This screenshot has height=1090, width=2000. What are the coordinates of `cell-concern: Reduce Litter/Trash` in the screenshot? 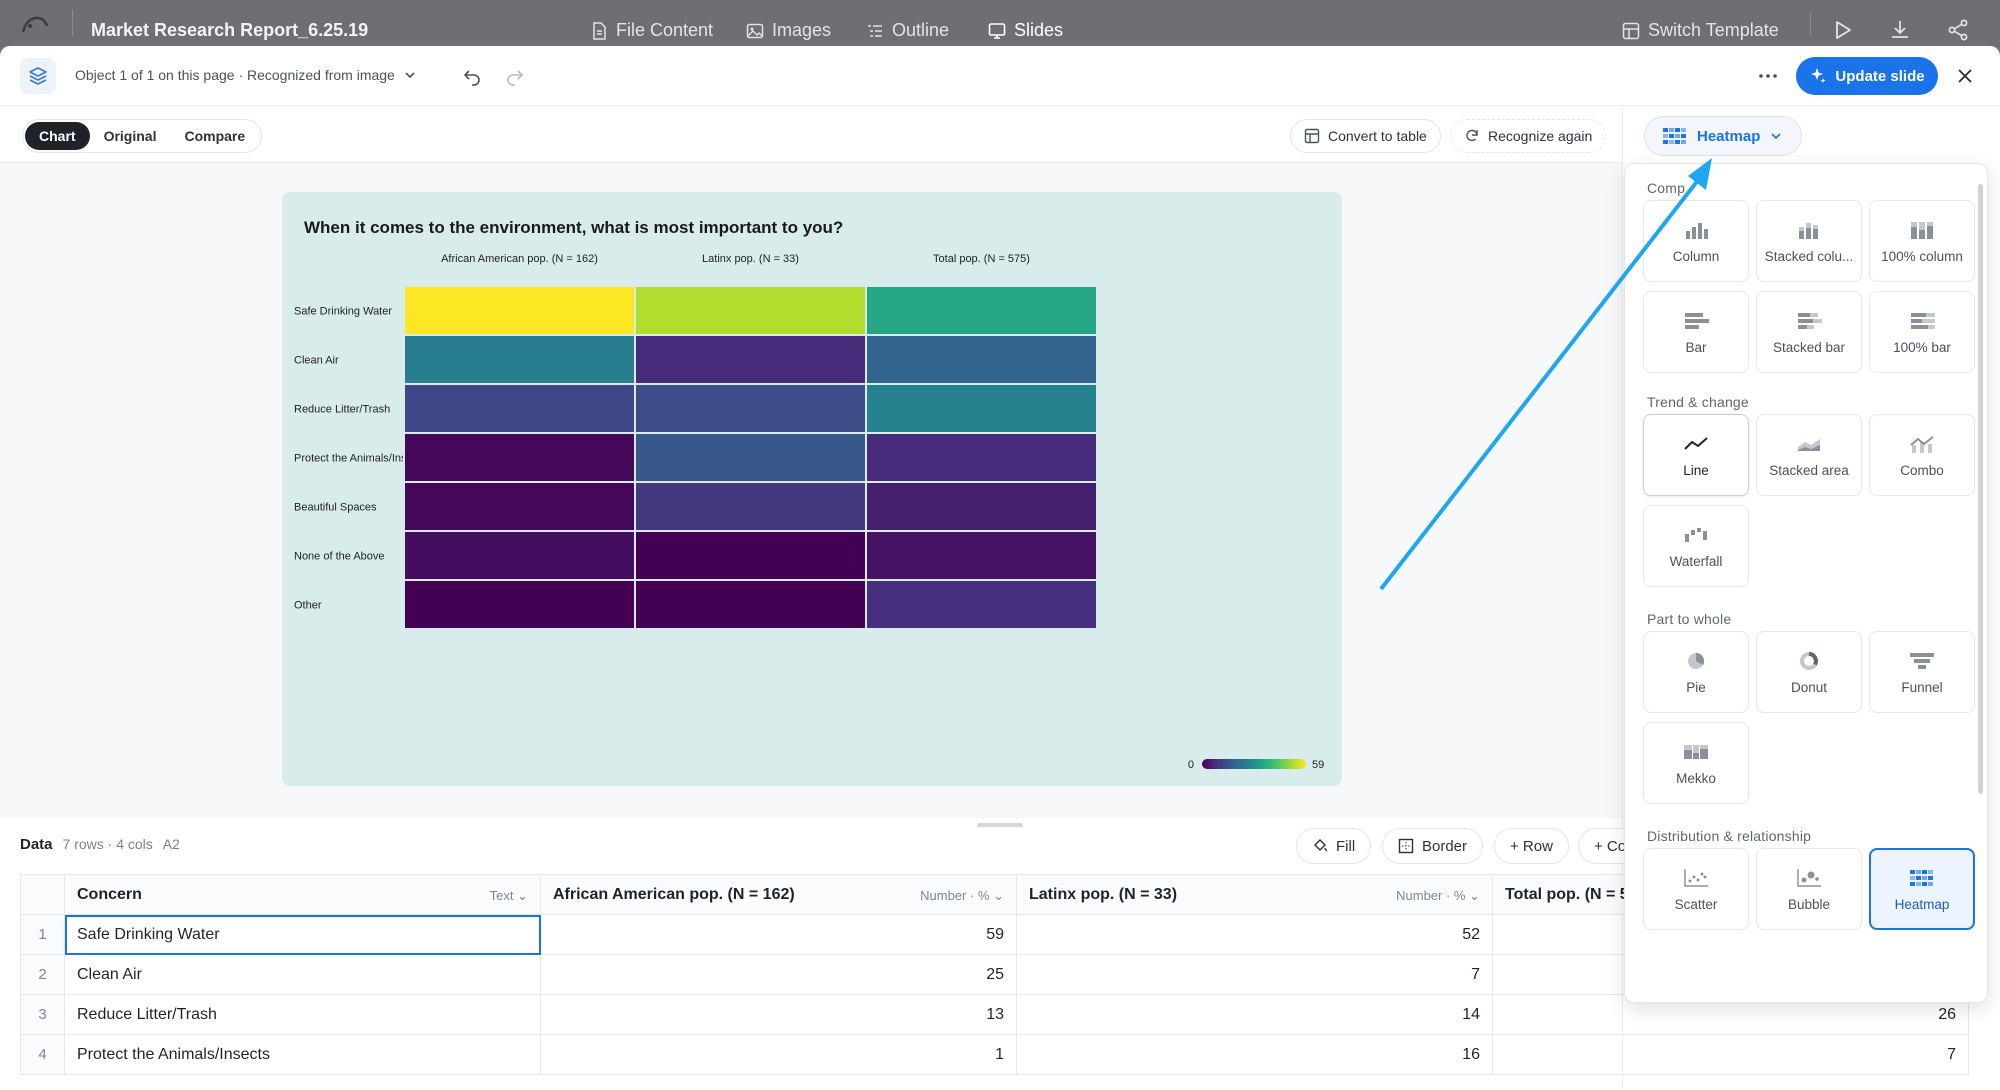 It's located at (302, 1014).